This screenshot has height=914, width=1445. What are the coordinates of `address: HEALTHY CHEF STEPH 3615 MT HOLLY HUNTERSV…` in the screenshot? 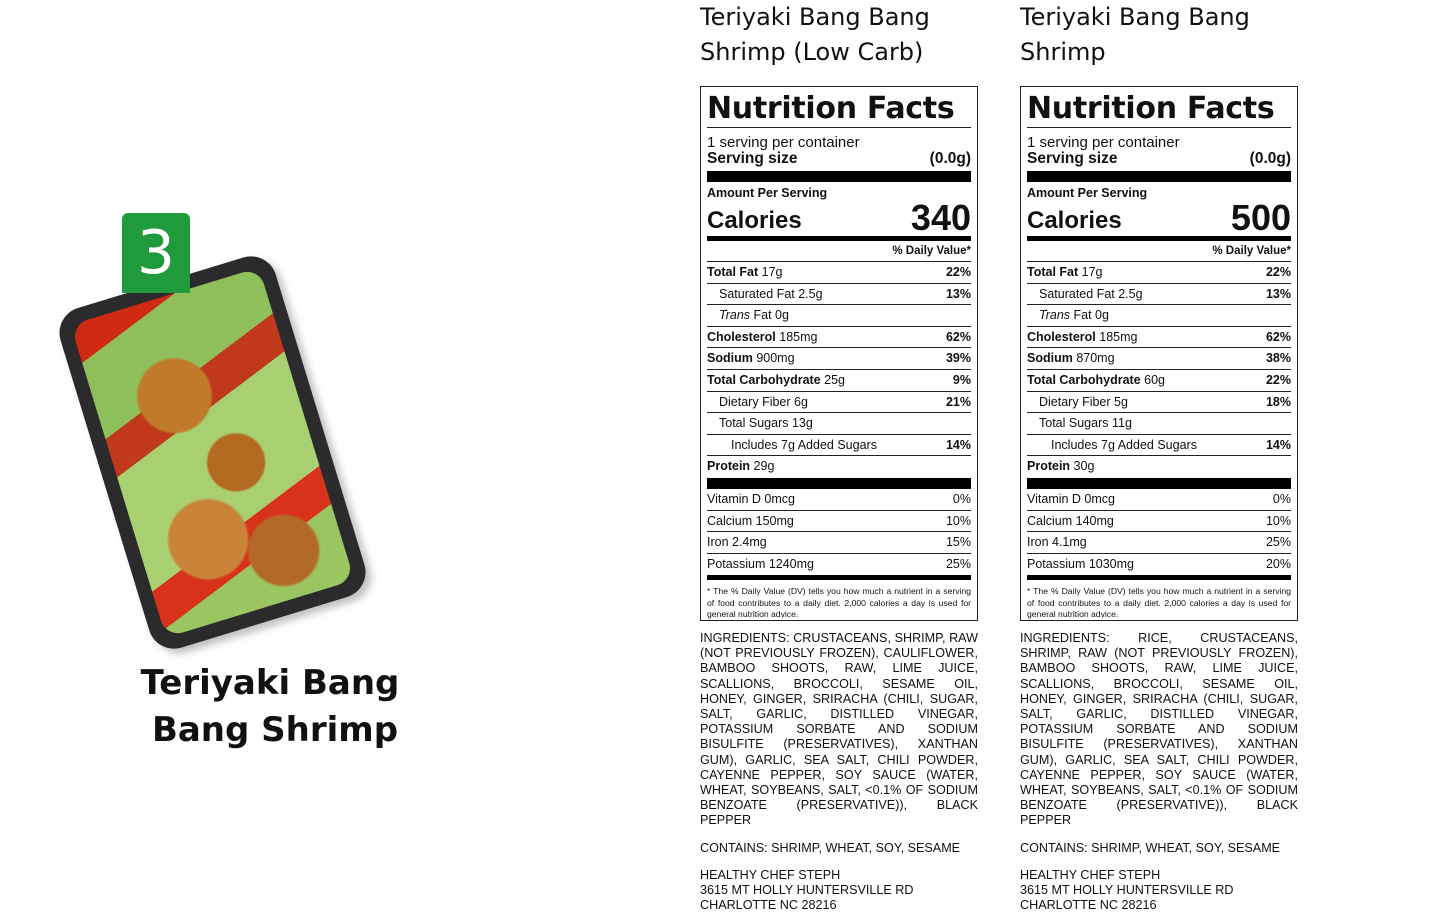 It's located at (1159, 891).